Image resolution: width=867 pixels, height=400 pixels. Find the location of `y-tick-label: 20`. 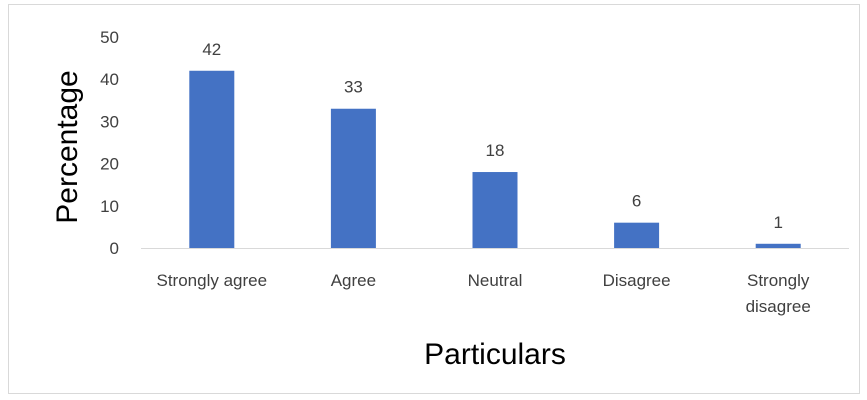

y-tick-label: 20 is located at coordinates (109, 164).